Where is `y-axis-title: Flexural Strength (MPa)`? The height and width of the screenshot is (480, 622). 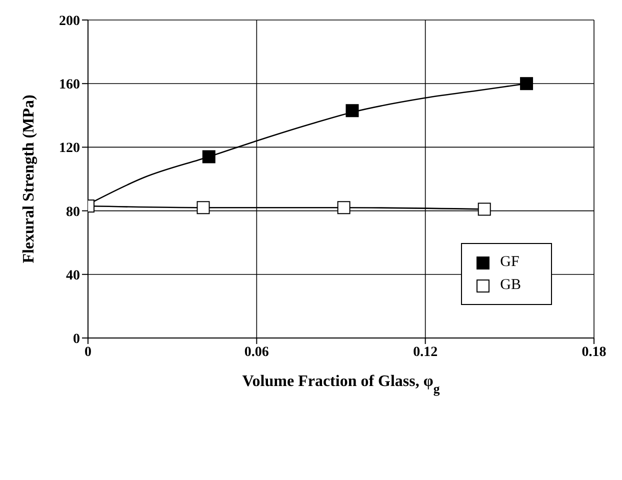 y-axis-title: Flexural Strength (MPa) is located at coordinates (29, 179).